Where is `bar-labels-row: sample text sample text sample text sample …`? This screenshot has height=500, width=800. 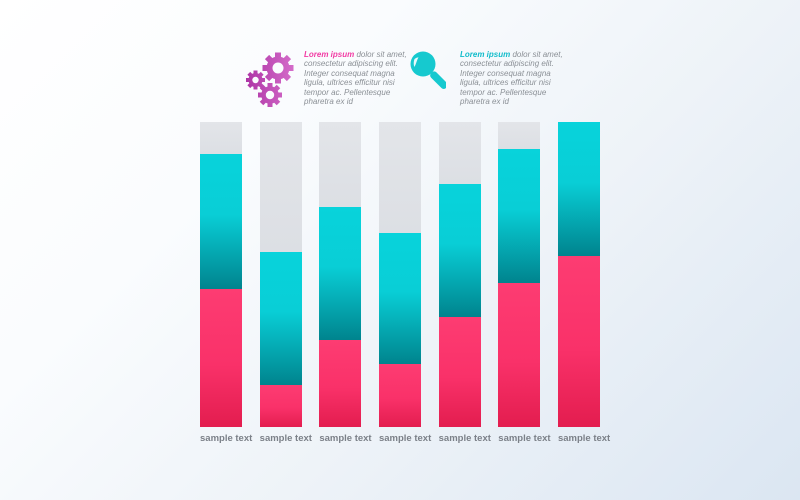 bar-labels-row: sample text sample text sample text sample … is located at coordinates (405, 438).